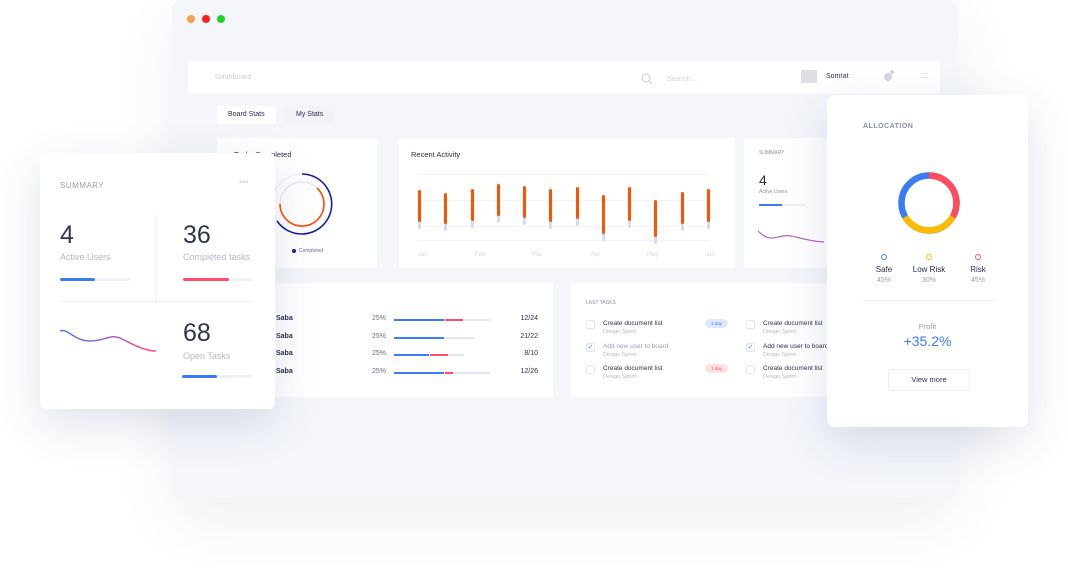  What do you see at coordinates (191, 19) in the screenshot?
I see `window-minimize-dot` at bounding box center [191, 19].